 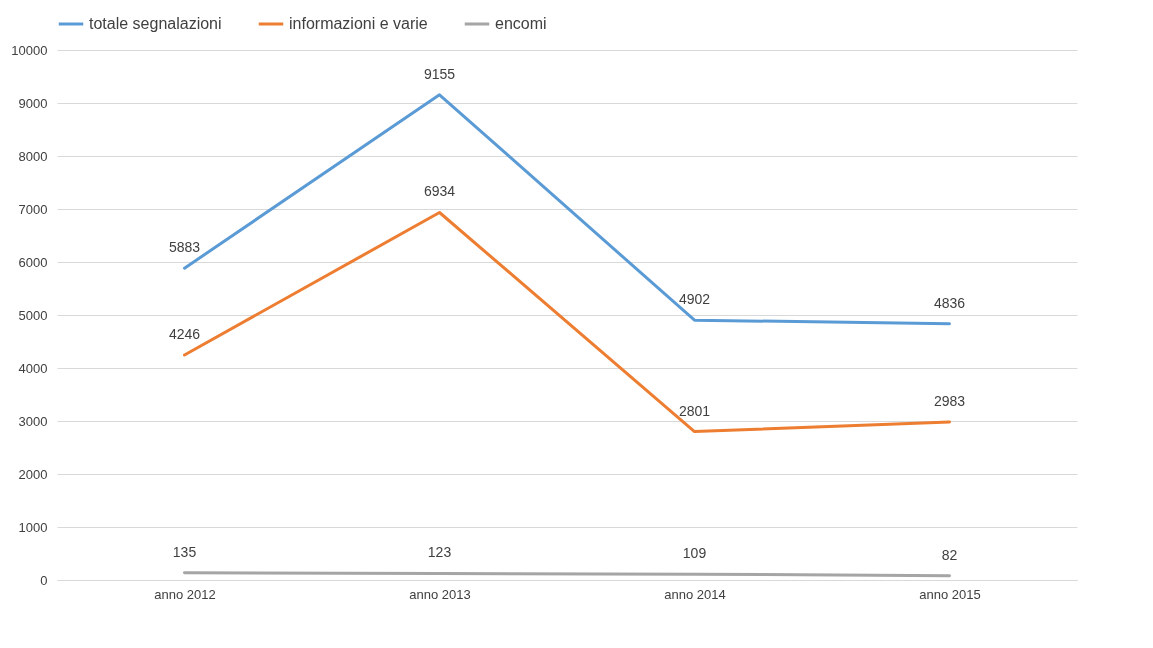 I want to click on data-label: 2983, so click(x=949, y=400).